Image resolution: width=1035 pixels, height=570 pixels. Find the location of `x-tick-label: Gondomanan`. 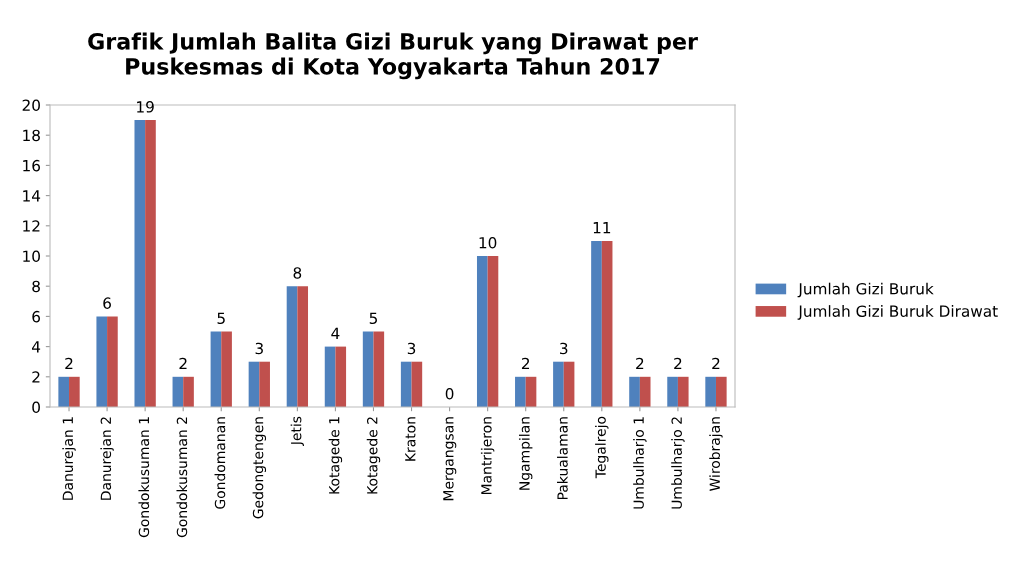

x-tick-label: Gondomanan is located at coordinates (220, 463).